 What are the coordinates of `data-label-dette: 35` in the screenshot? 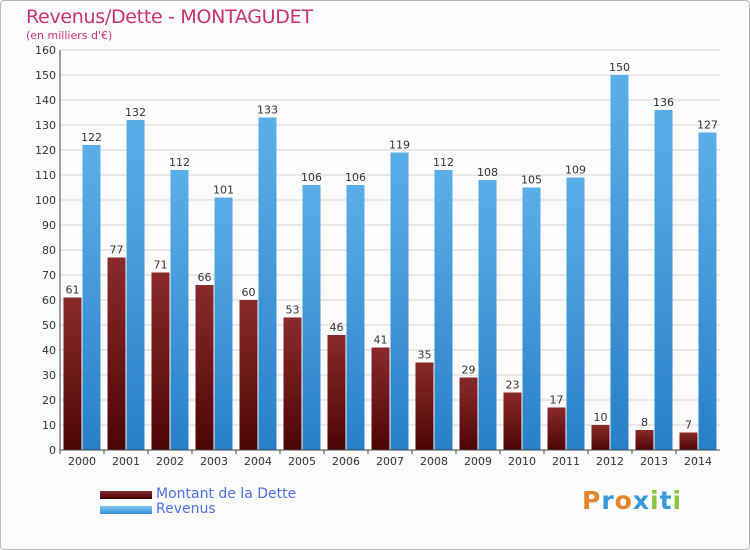 It's located at (425, 355).